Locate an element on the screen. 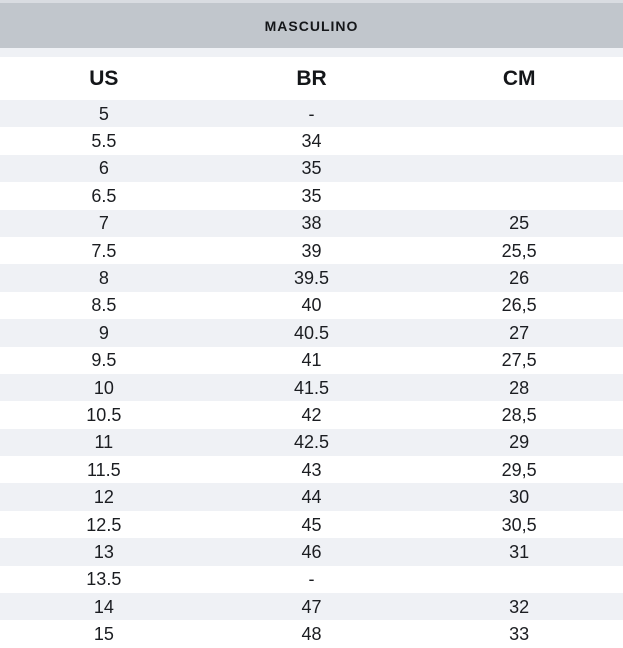 Image resolution: width=623 pixels, height=648 pixels. table-row: 6 35 is located at coordinates (311, 168).